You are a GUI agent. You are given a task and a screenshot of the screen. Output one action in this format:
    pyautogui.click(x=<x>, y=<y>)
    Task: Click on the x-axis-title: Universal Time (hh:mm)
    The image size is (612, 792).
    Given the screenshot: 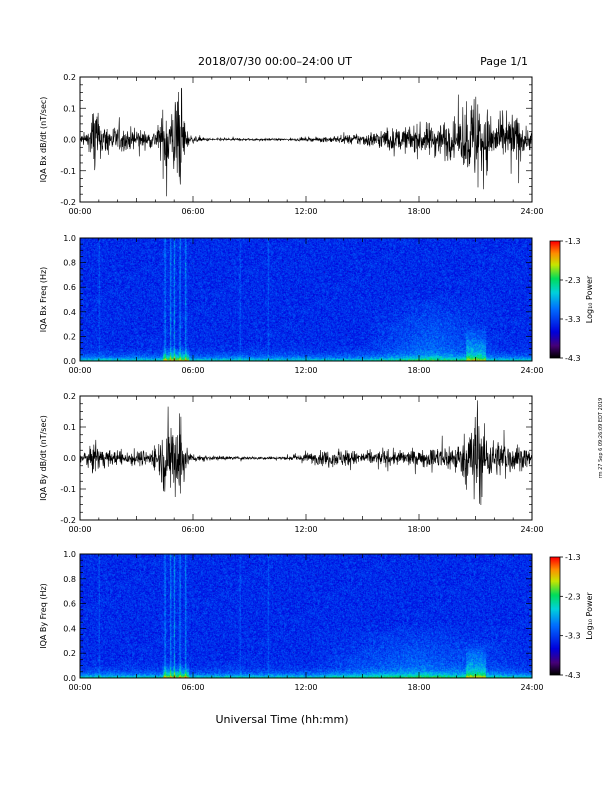 What is the action you would take?
    pyautogui.click(x=282, y=719)
    